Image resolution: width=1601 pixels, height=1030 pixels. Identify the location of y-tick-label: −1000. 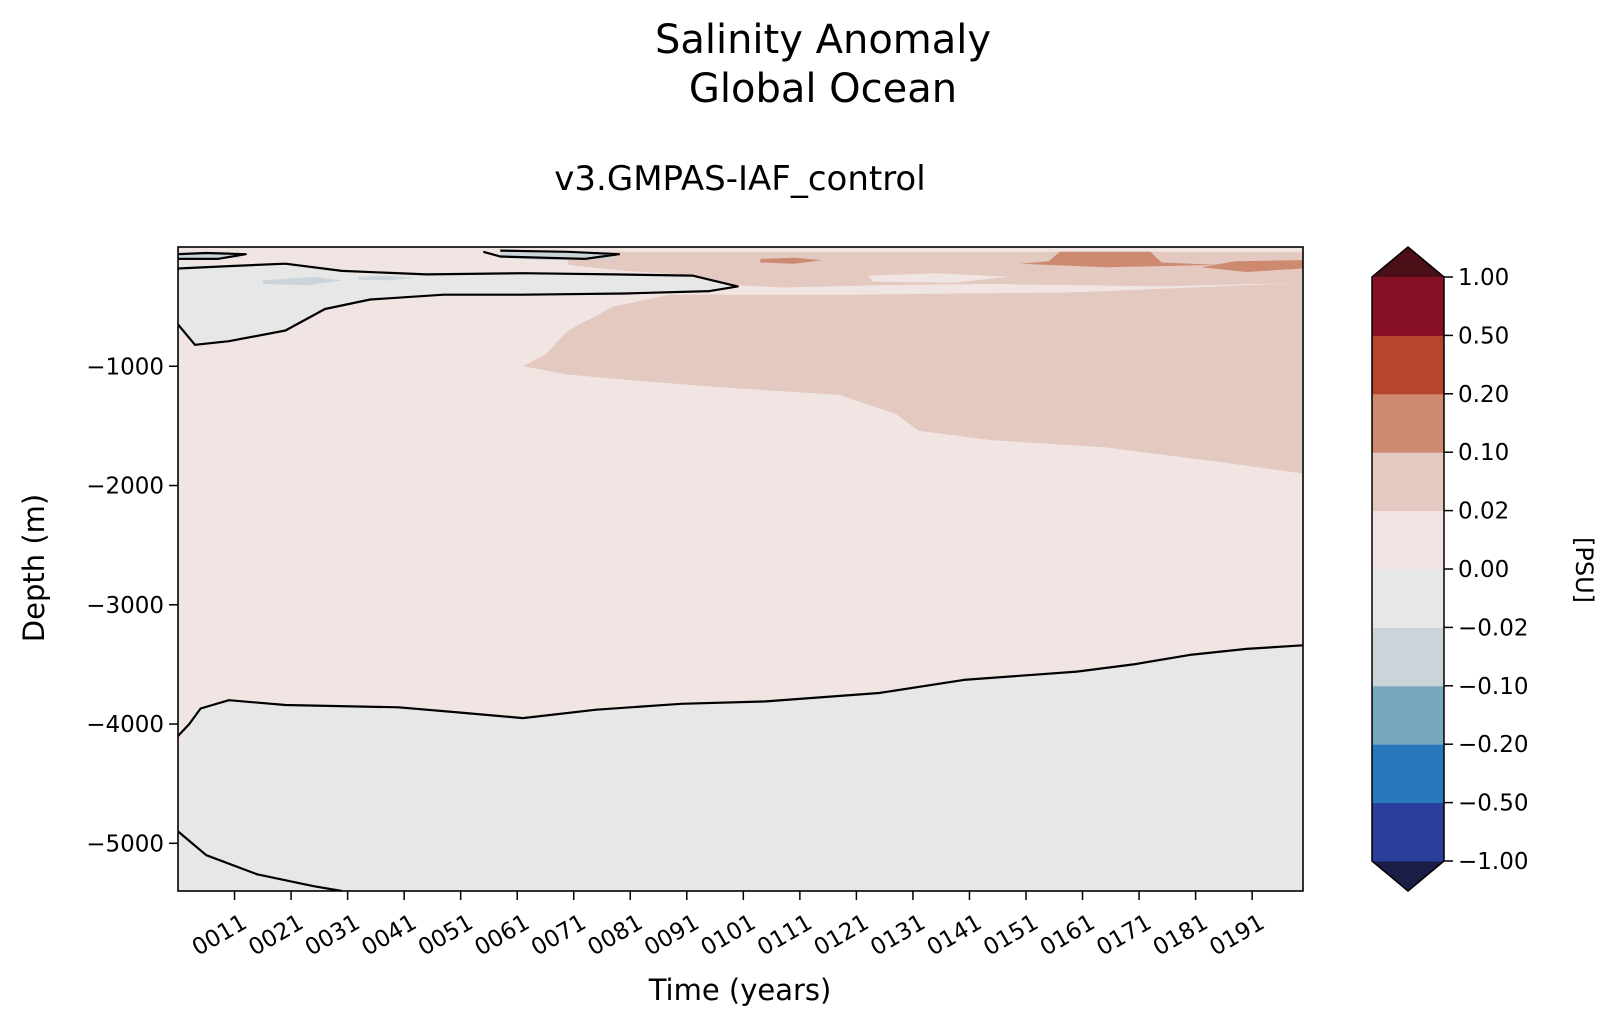
(125, 367).